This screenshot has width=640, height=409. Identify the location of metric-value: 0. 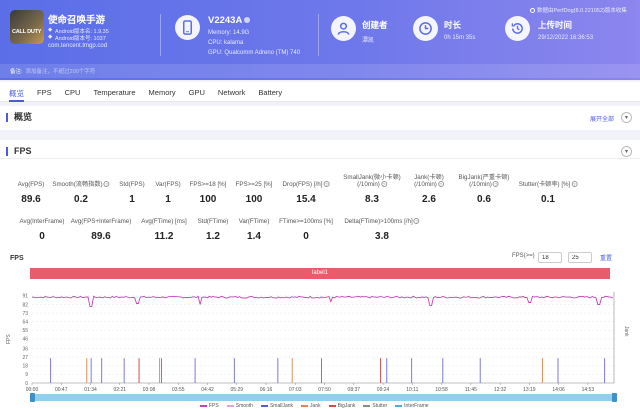
(306, 236).